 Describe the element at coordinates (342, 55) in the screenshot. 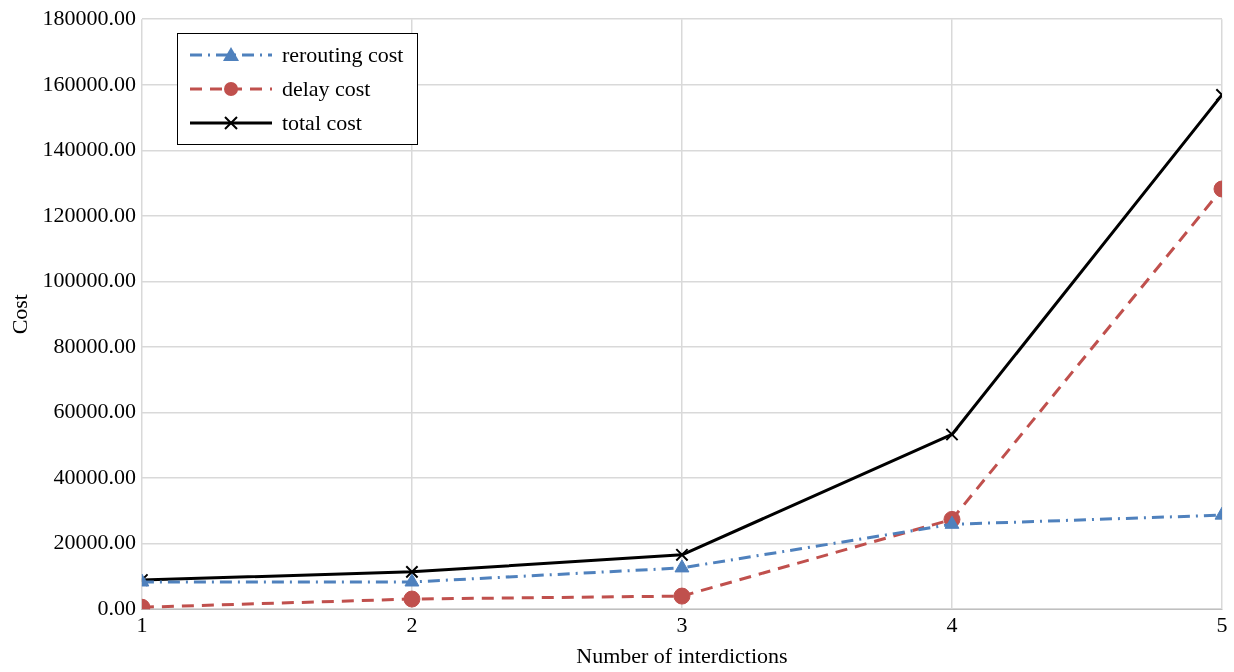

I see `legend-label: rerouting cost` at that location.